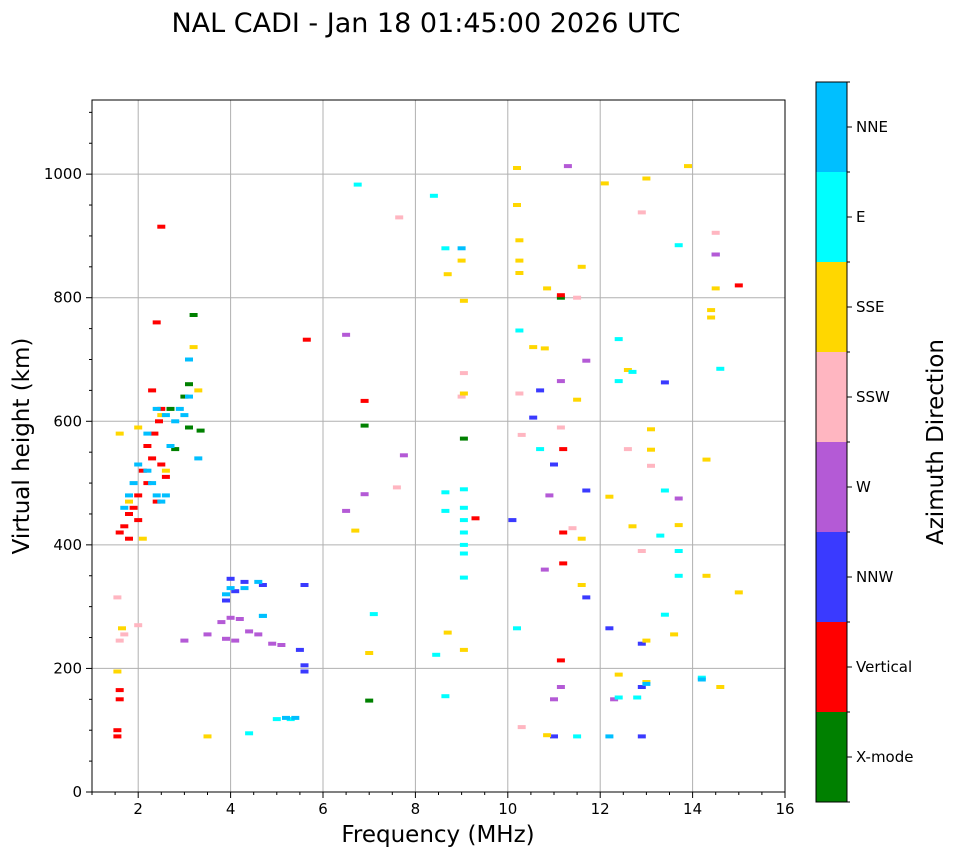  Describe the element at coordinates (425, 23) in the screenshot. I see `chart-title: NAL CADI - Jan 18 01:45:00 2026 UTC` at that location.